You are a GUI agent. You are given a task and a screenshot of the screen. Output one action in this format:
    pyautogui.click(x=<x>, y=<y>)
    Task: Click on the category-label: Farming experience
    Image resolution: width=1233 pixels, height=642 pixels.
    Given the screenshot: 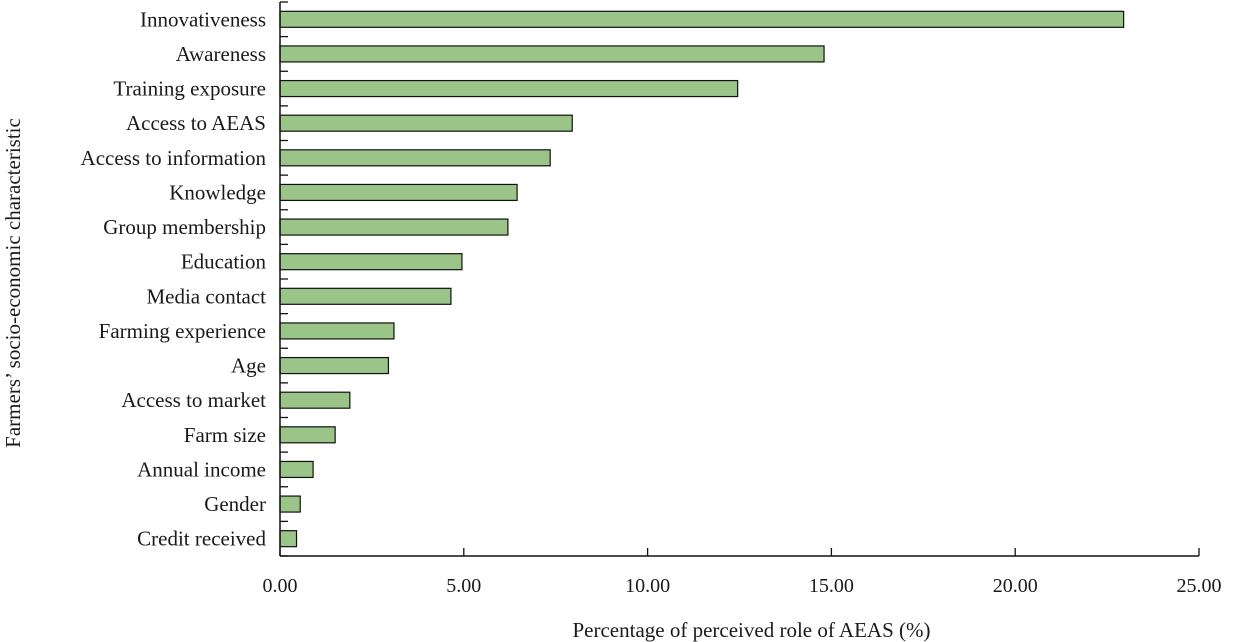 What is the action you would take?
    pyautogui.click(x=182, y=331)
    